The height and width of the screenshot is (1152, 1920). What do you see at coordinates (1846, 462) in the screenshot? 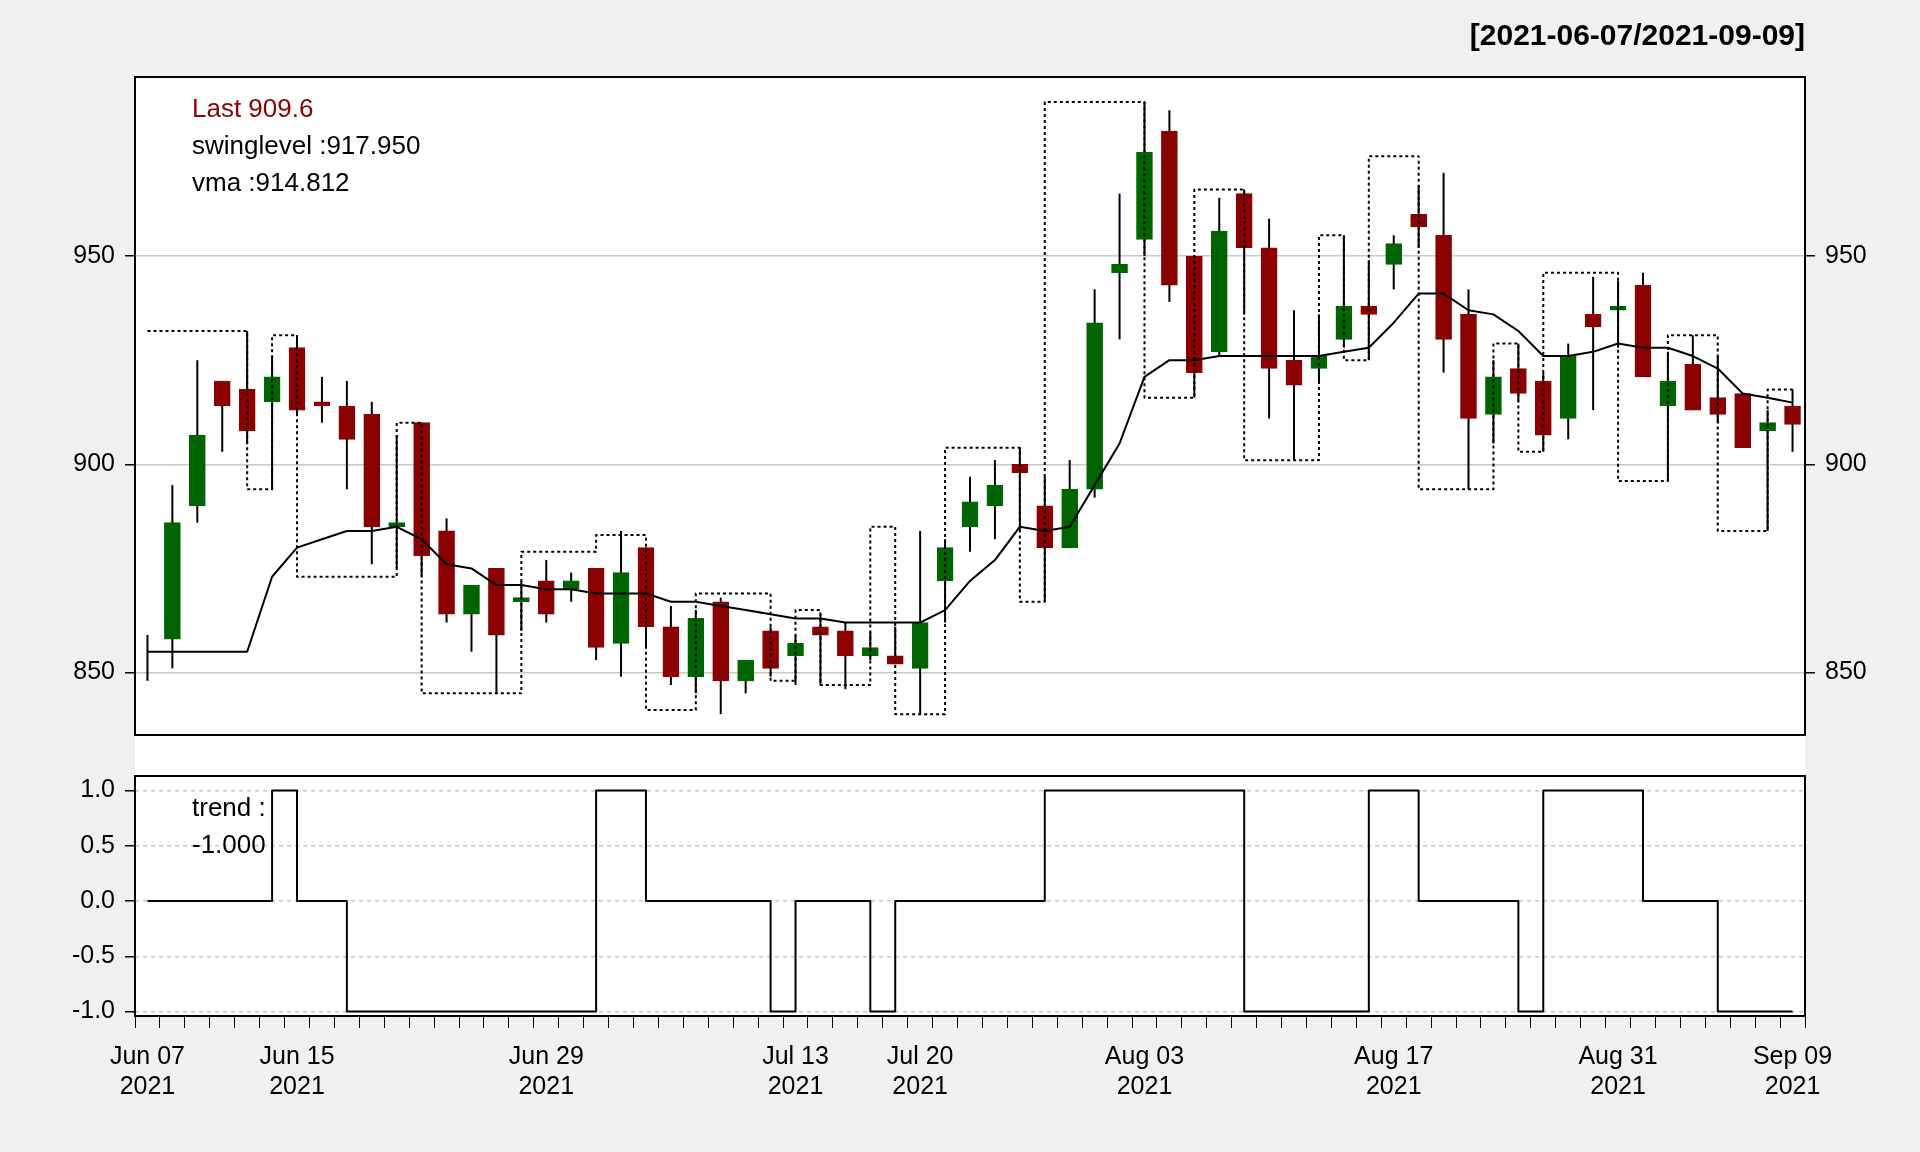
I see `y2-tick-label: 900` at bounding box center [1846, 462].